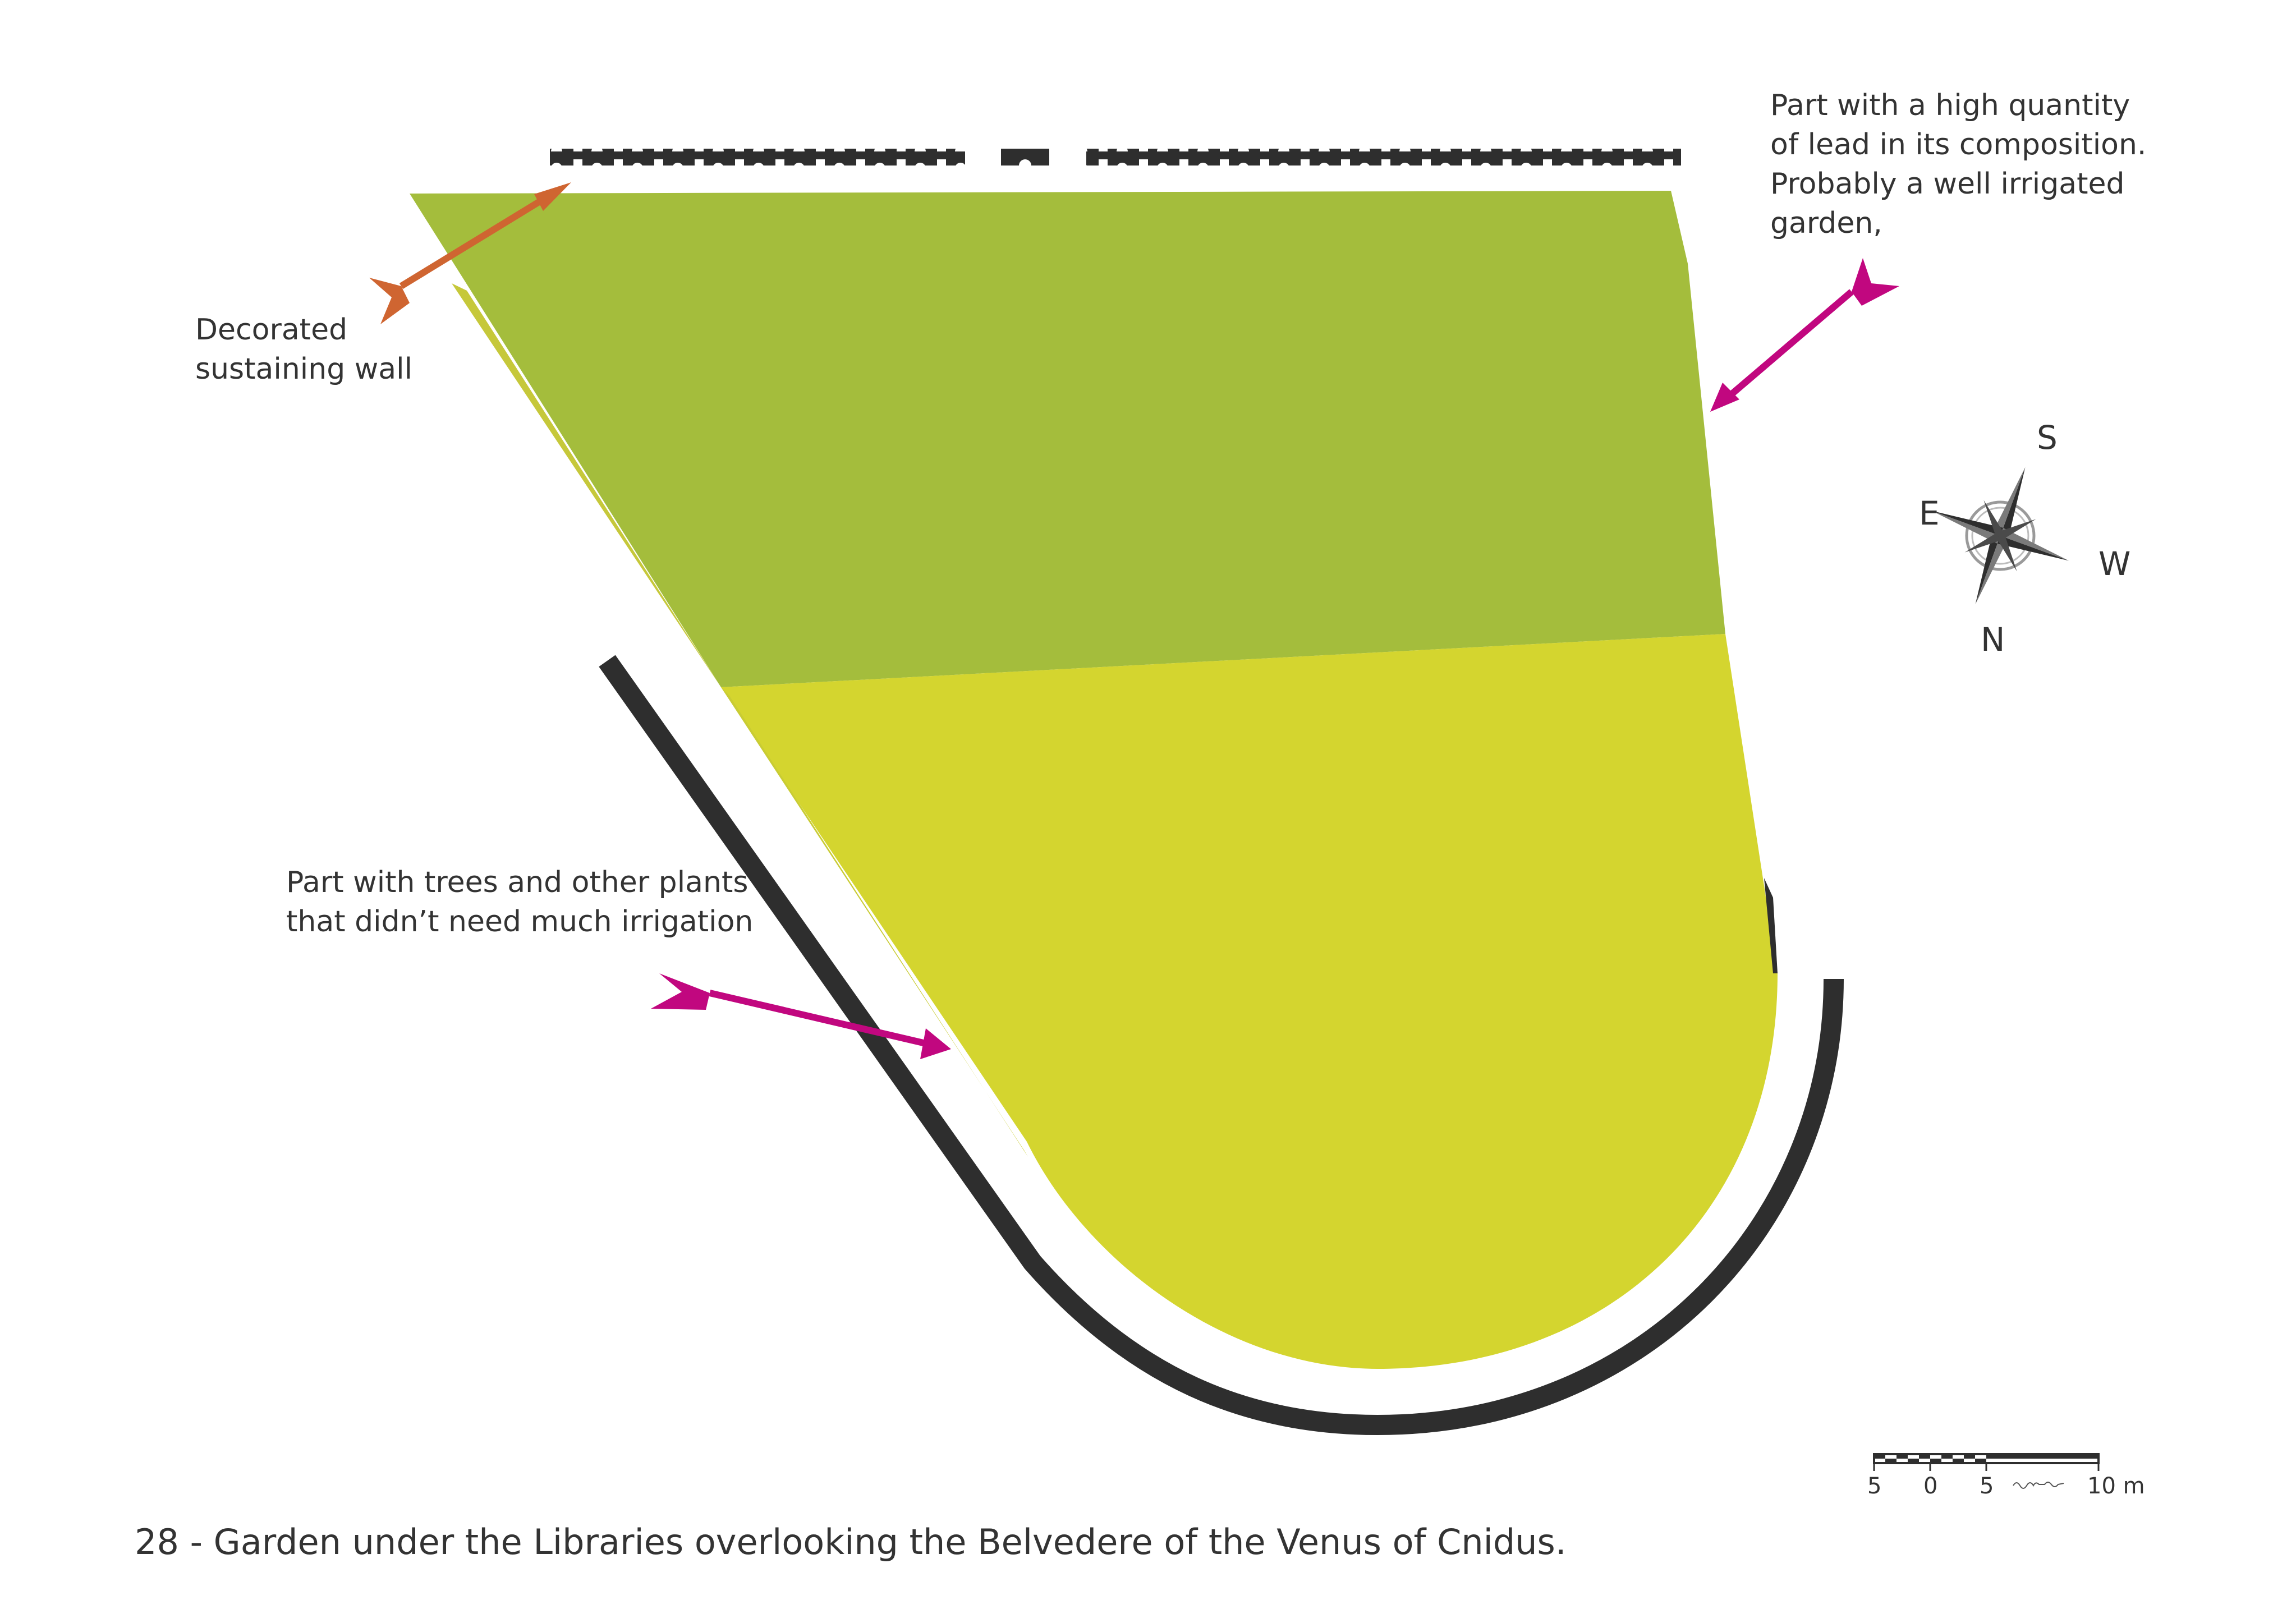  I want to click on compass-south-label: S, so click(2047, 438).